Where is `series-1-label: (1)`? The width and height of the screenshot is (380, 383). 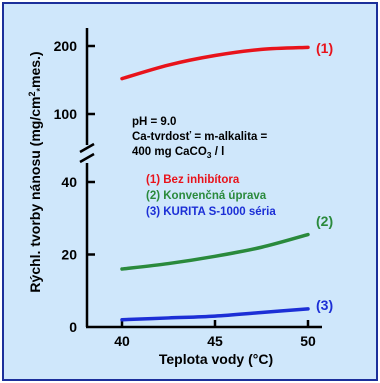
series-1-label: (1) is located at coordinates (324, 48).